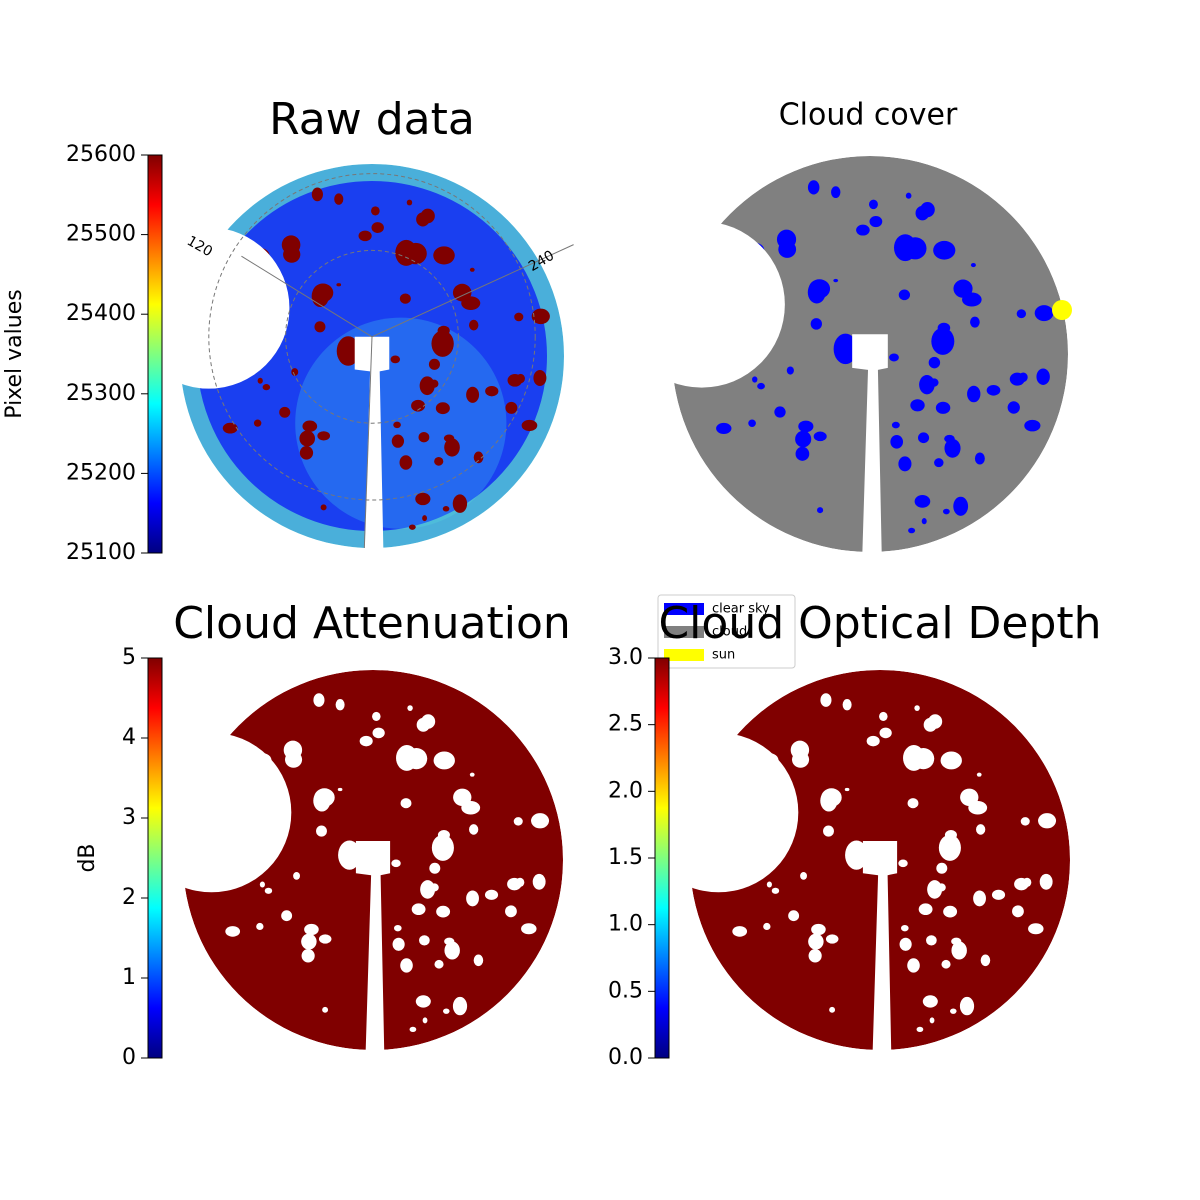  Describe the element at coordinates (101, 472) in the screenshot. I see `y-tick-label: 25200` at that location.